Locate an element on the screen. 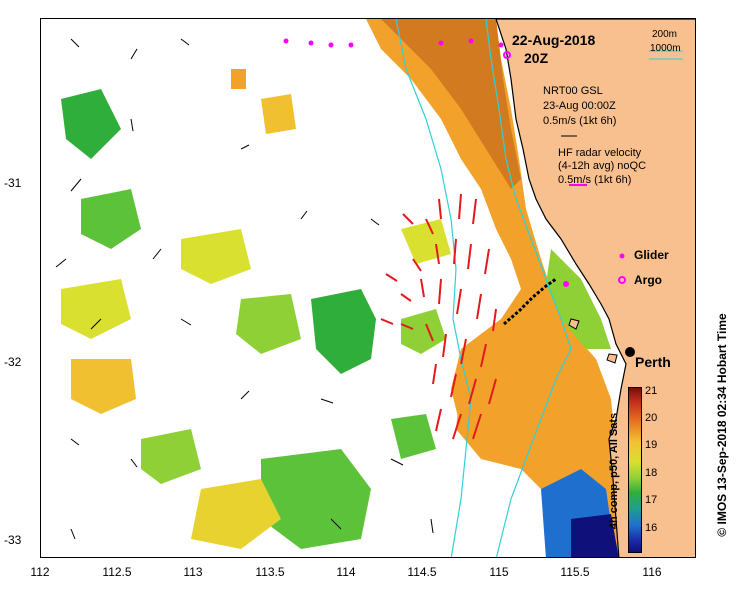 This screenshot has width=739, height=592. legend-glider-label: Glider is located at coordinates (651, 255).